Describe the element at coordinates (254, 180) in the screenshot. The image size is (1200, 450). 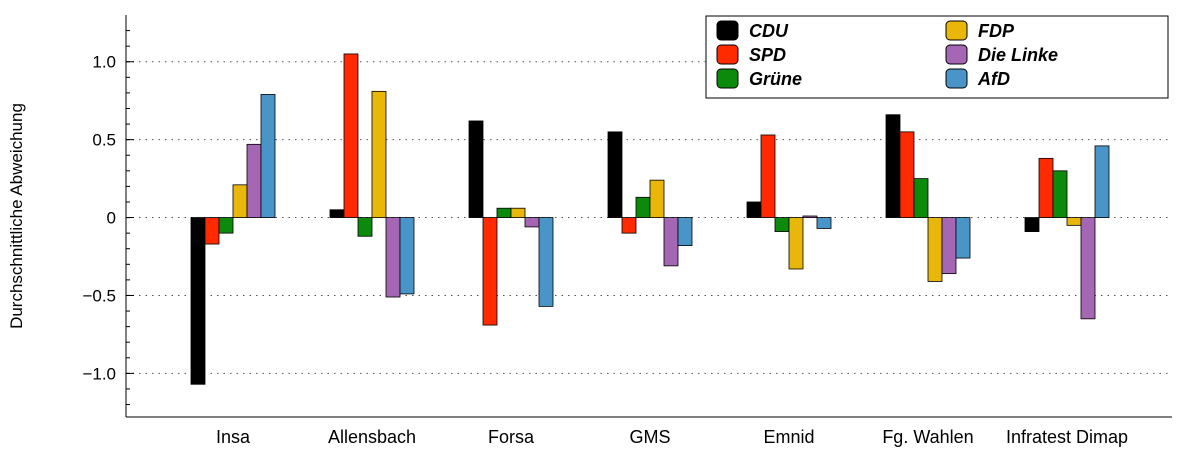
I see `bar-die-linke-insa` at that location.